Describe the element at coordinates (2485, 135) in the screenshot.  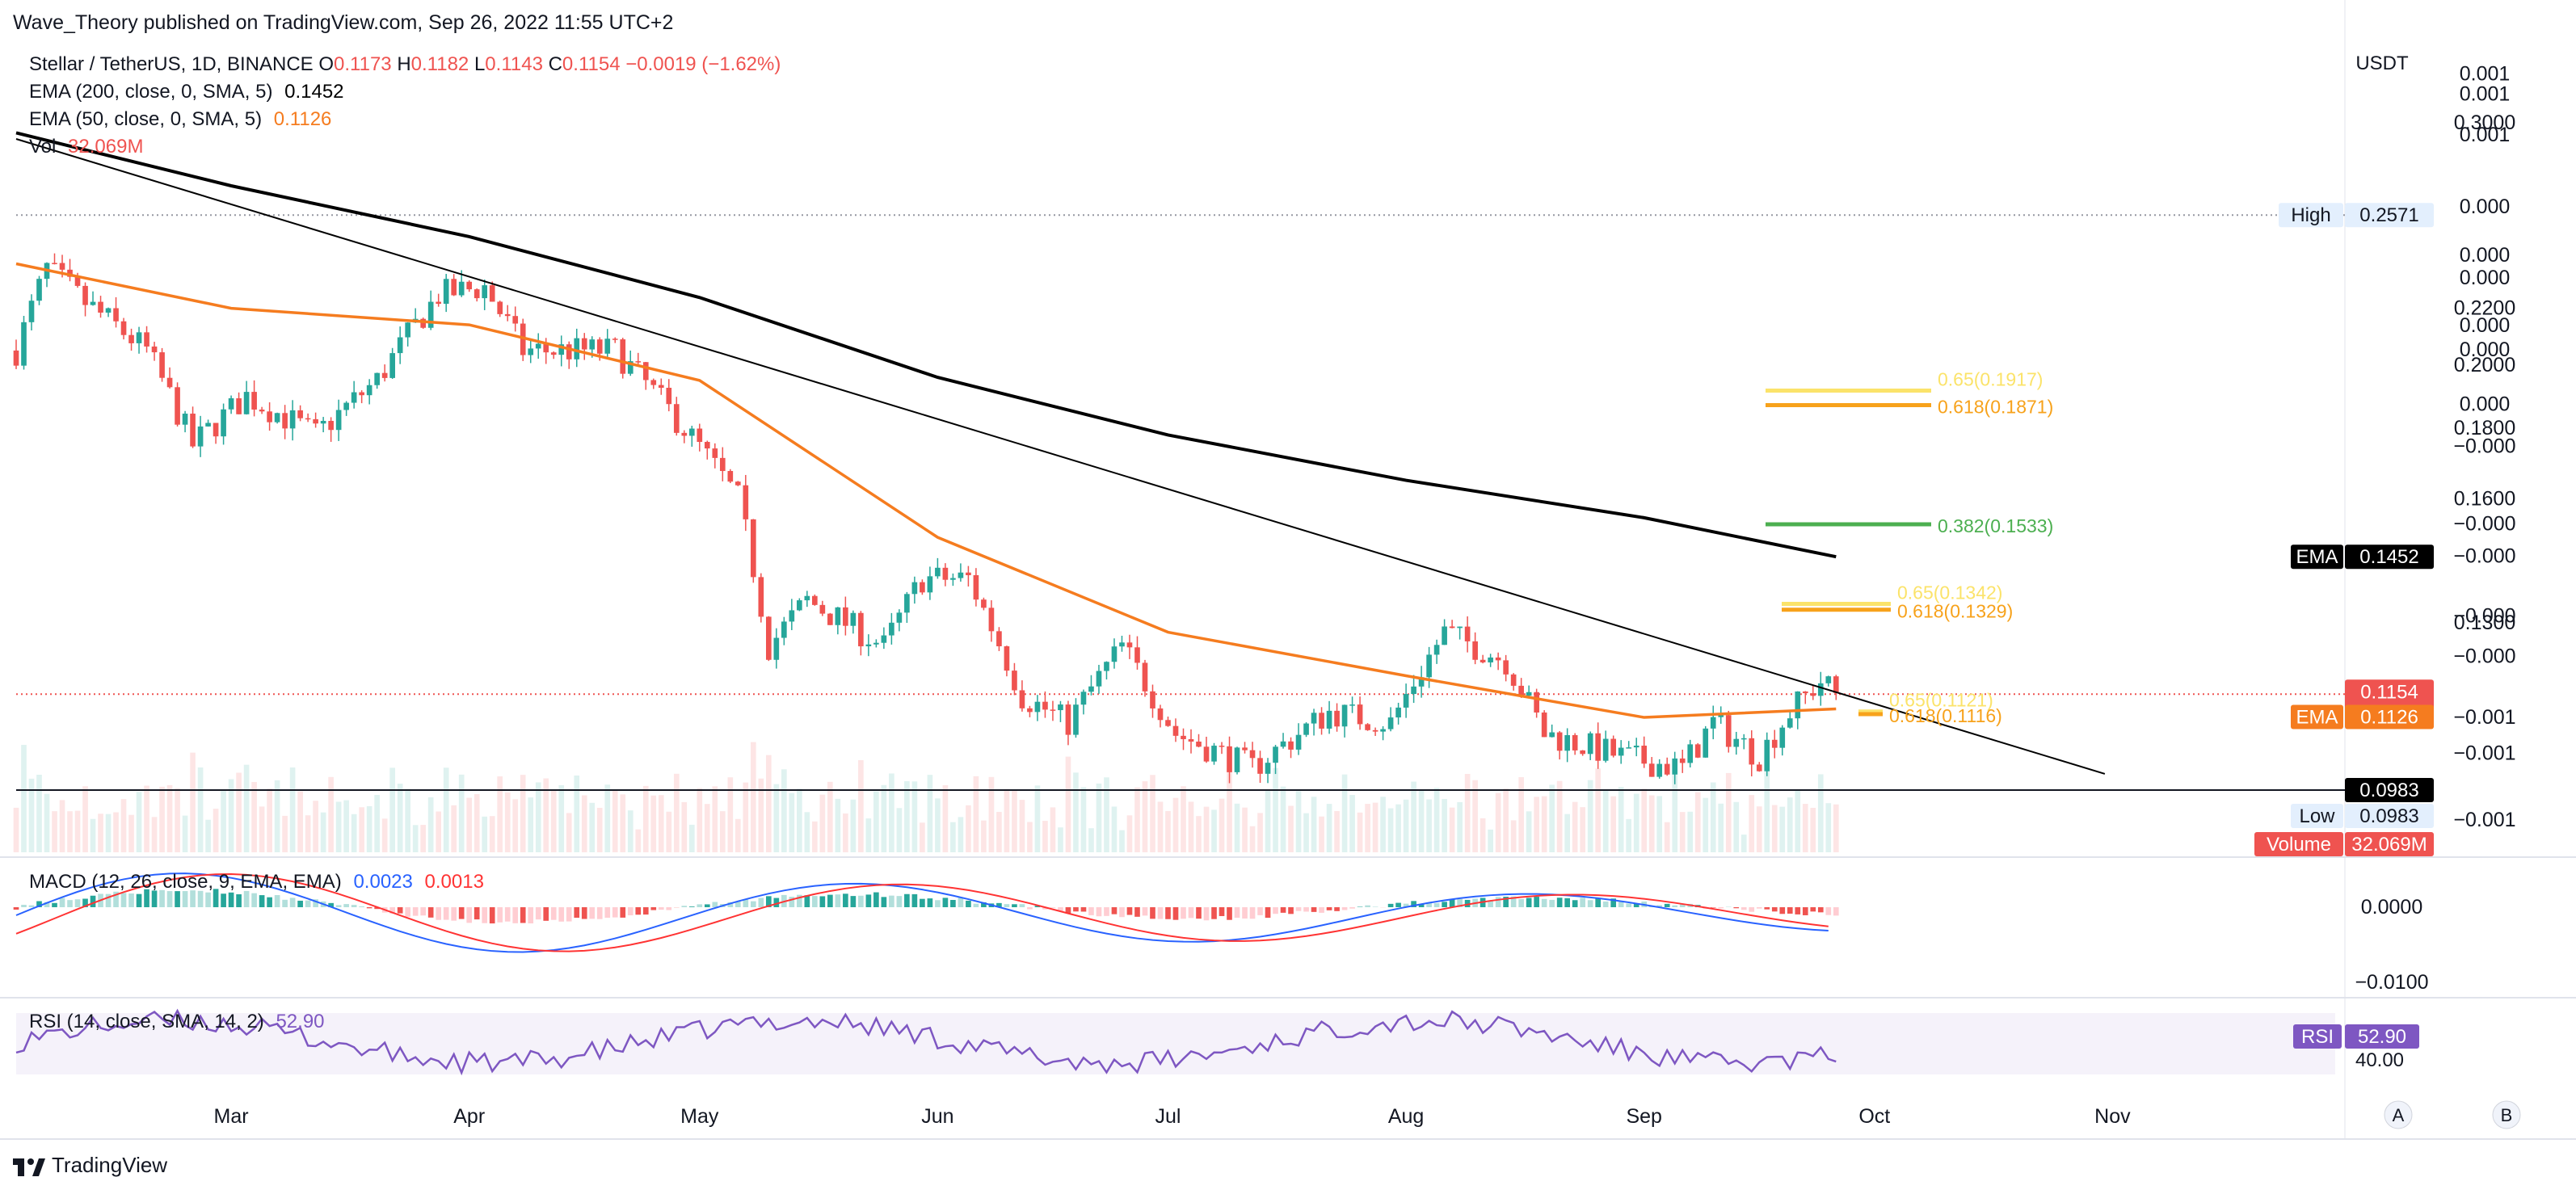
I see `price-axis-label: 0.001` at that location.